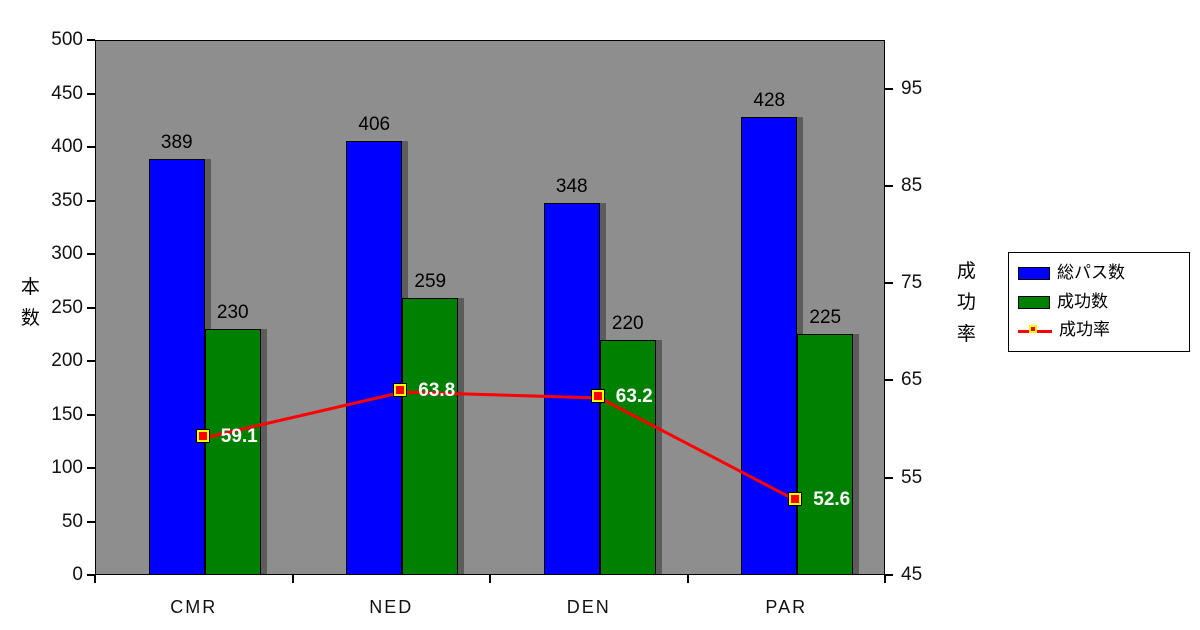 This screenshot has height=630, width=1200. I want to click on bar-value-label: 406, so click(374, 124).